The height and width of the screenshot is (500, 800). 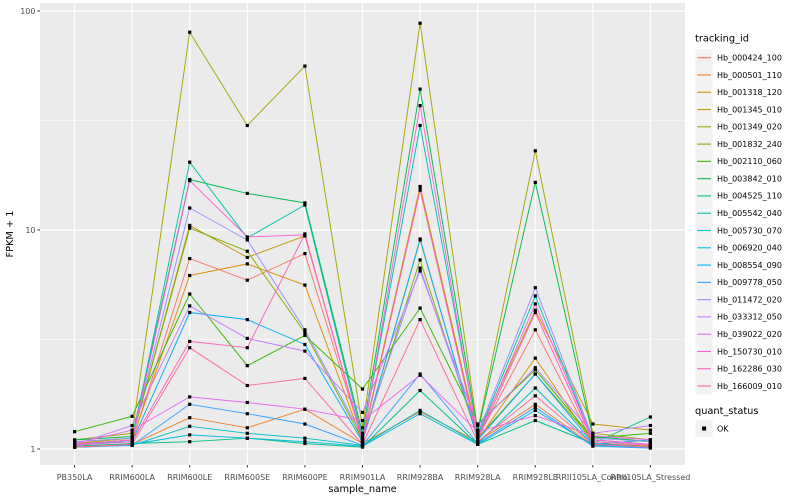 What do you see at coordinates (749, 299) in the screenshot?
I see `legend-label: Hb_011472_020` at bounding box center [749, 299].